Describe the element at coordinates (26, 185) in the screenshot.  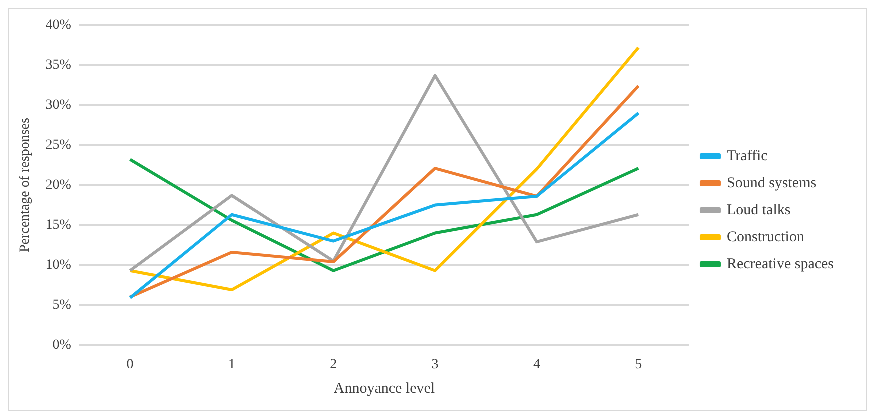
I see `y-axis-title: Percentage of responses` at that location.